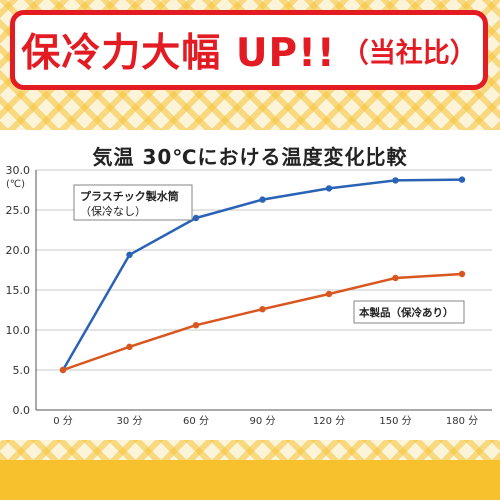 The width and height of the screenshot is (500, 500). What do you see at coordinates (409, 53) in the screenshot?
I see `banner-note: （当社比）` at bounding box center [409, 53].